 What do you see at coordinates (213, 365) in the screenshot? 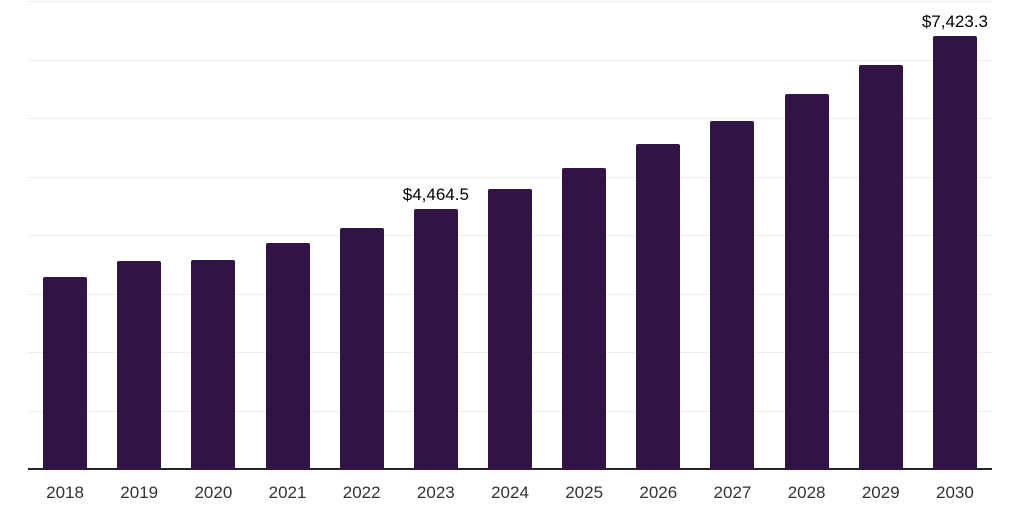
I see `bar-2020` at bounding box center [213, 365].